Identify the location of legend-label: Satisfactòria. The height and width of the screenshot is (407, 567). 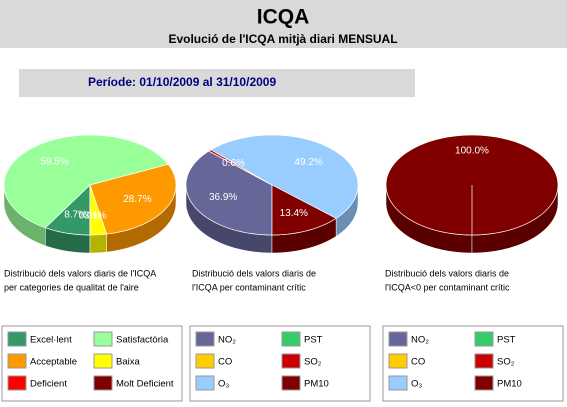
(142, 340).